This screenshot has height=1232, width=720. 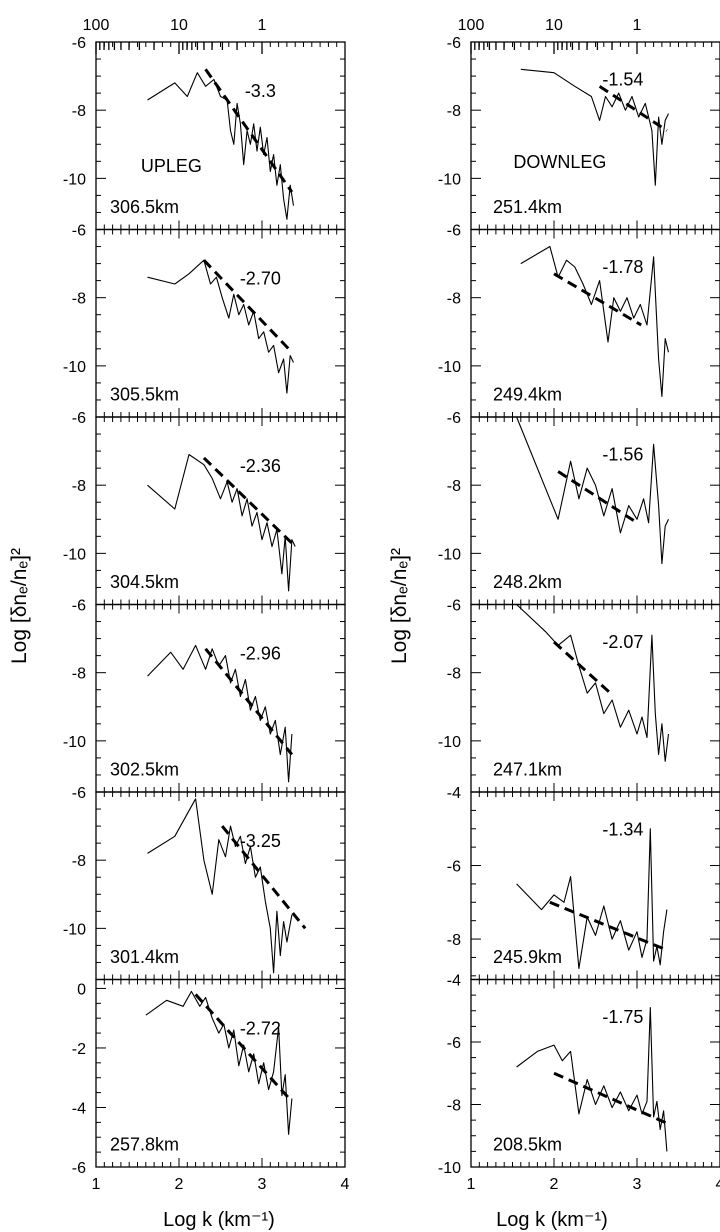 I want to click on slope-label: -2.07, so click(x=622, y=642).